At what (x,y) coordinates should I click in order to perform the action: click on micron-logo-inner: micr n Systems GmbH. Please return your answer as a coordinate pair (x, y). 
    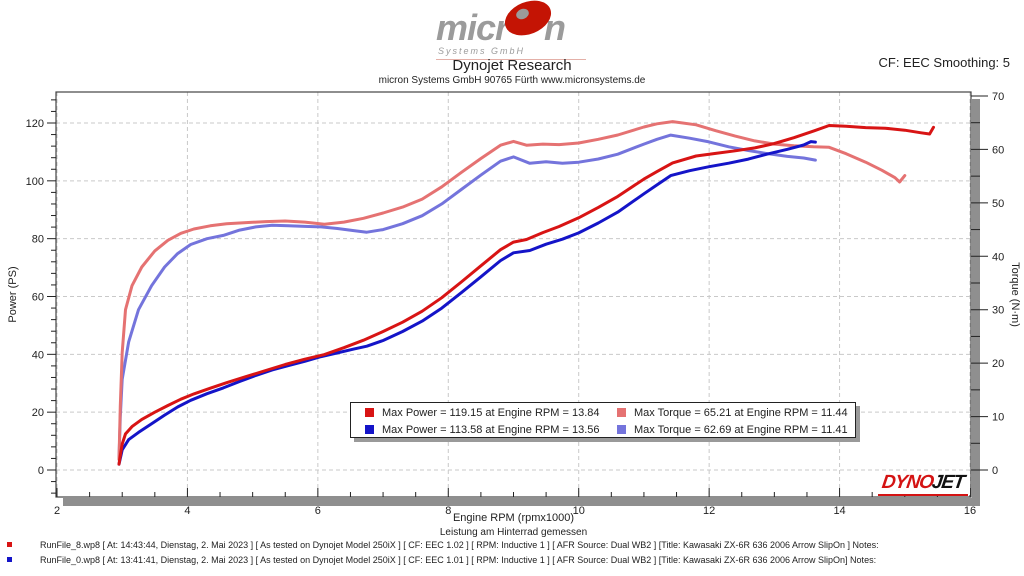
    Looking at the image, I should click on (516, 30).